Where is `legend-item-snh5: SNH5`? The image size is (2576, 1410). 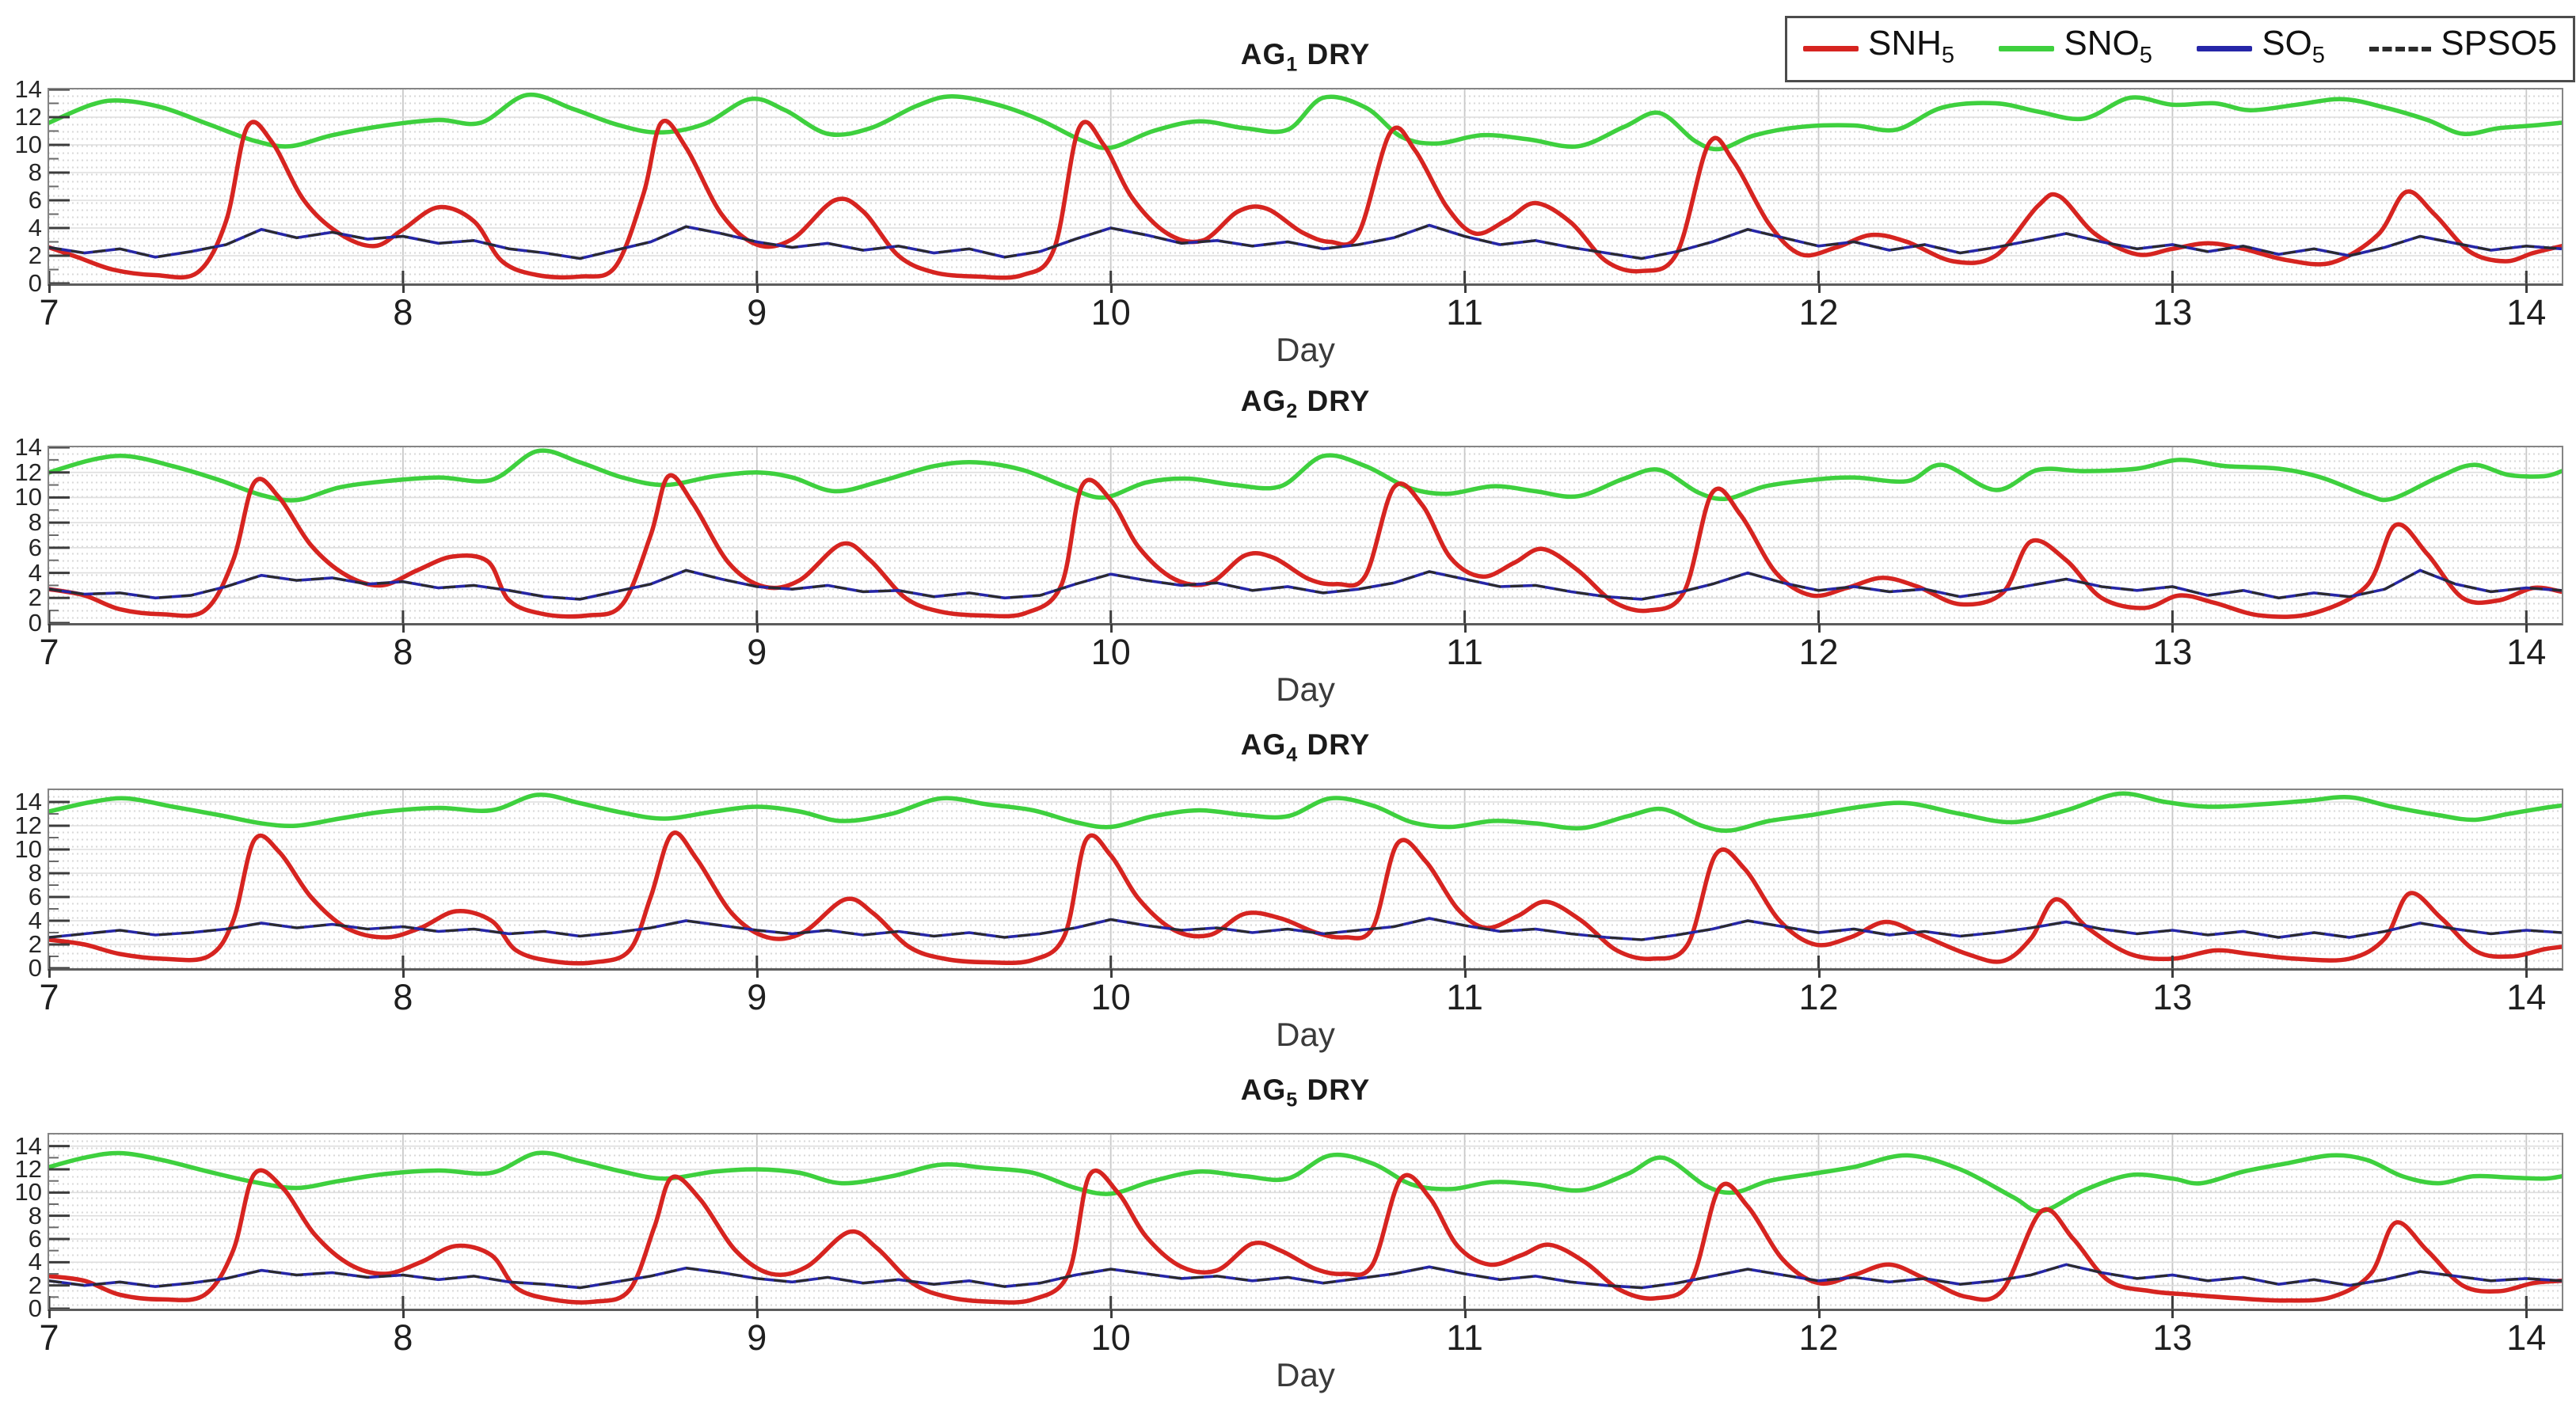 legend-item-snh5: SNH5 is located at coordinates (1879, 48).